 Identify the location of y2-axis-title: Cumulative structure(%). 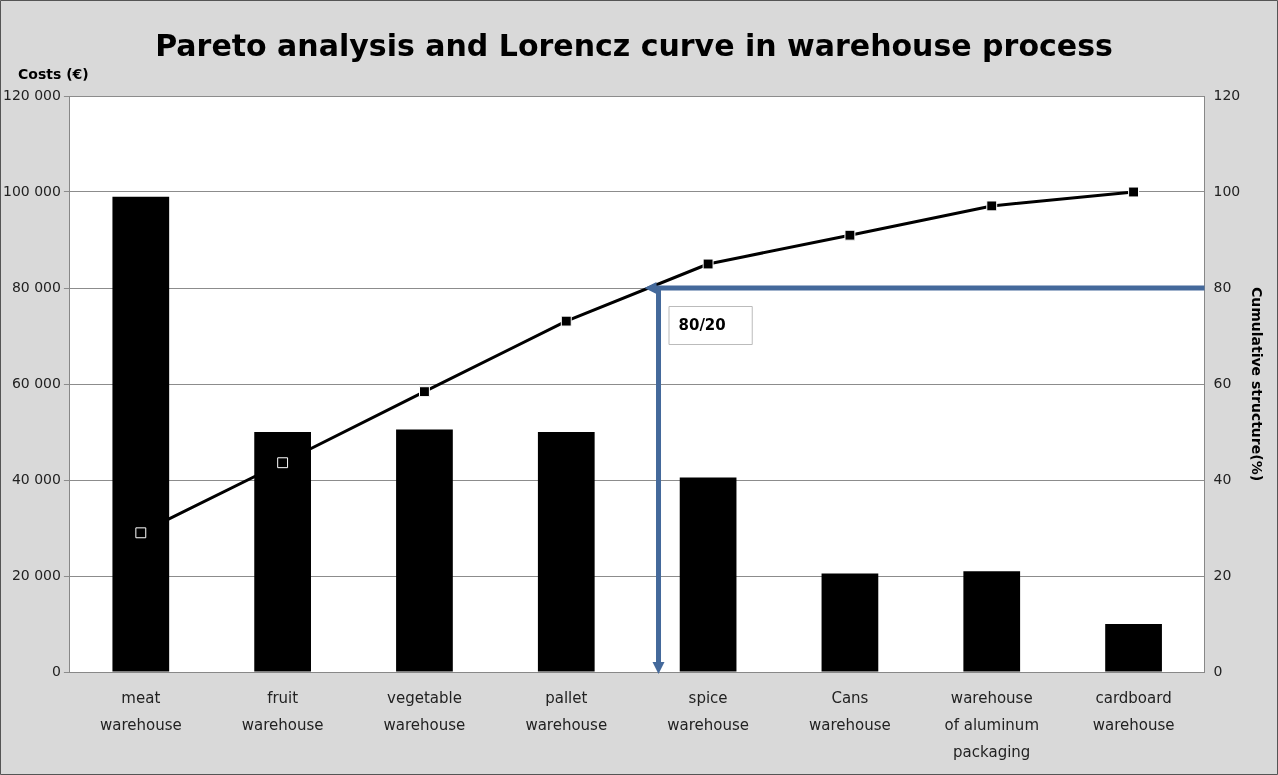
(1256, 384).